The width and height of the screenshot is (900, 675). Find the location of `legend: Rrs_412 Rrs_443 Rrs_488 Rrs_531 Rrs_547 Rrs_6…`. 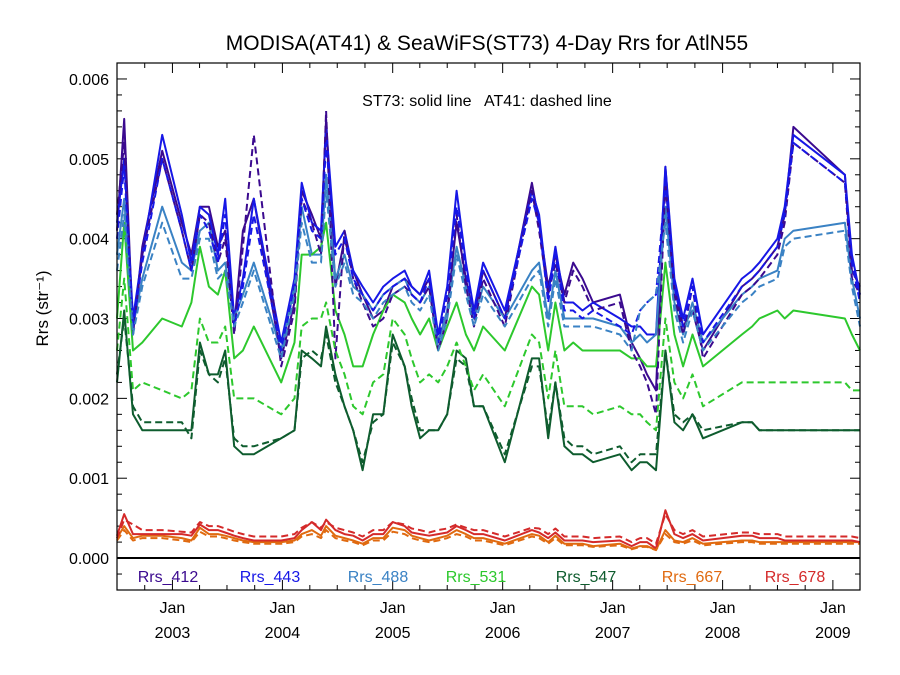

legend: Rrs_412 Rrs_443 Rrs_488 Rrs_531 Rrs_547 Rrs_6… is located at coordinates (482, 577).